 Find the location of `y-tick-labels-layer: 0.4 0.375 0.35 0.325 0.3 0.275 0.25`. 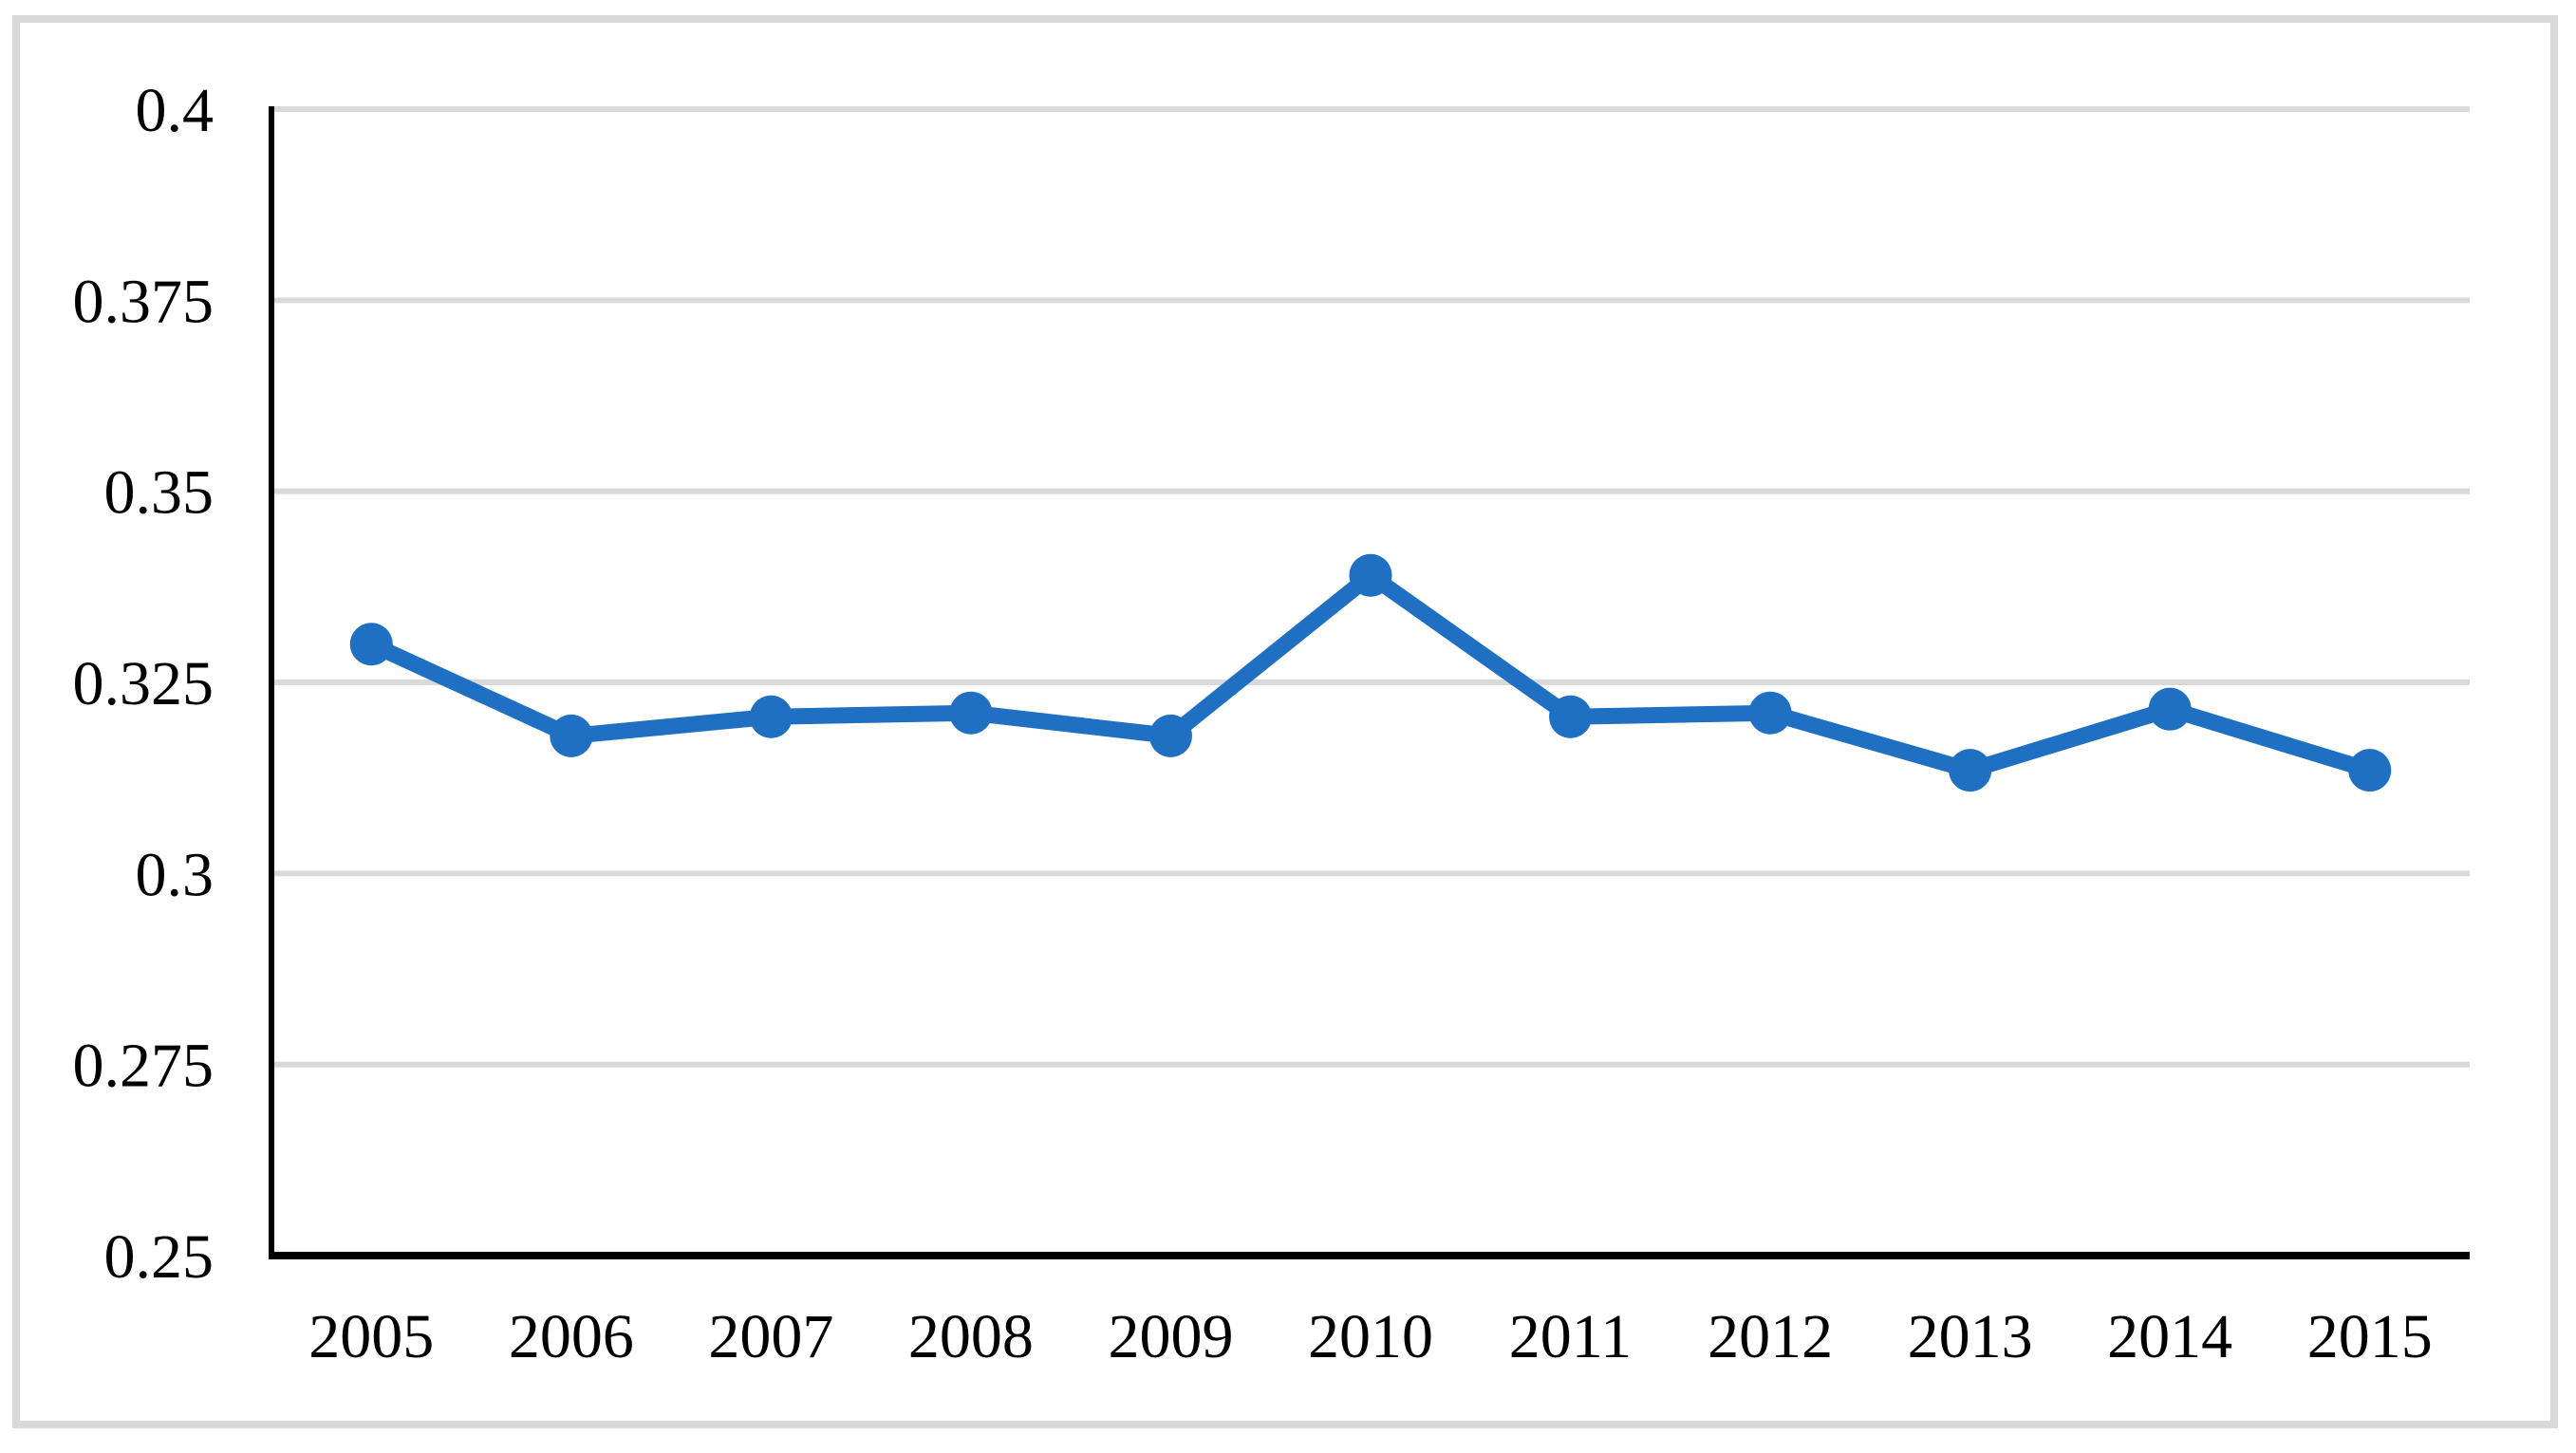

y-tick-labels-layer: 0.4 0.375 0.35 0.325 0.3 0.275 0.25 is located at coordinates (144, 684).